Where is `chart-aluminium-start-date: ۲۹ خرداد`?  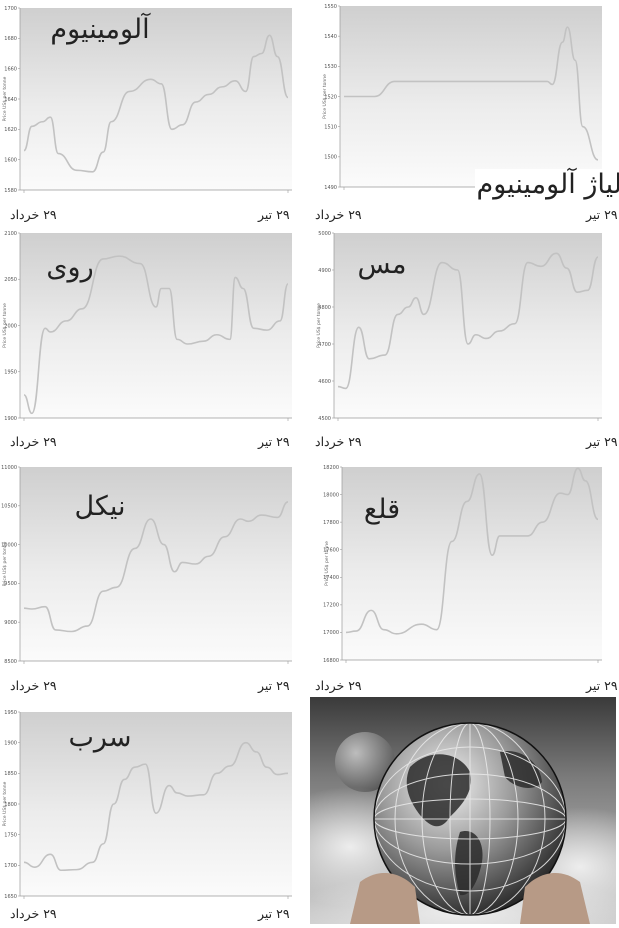 chart-aluminium-start-date: ۲۹ خرداد is located at coordinates (33, 214).